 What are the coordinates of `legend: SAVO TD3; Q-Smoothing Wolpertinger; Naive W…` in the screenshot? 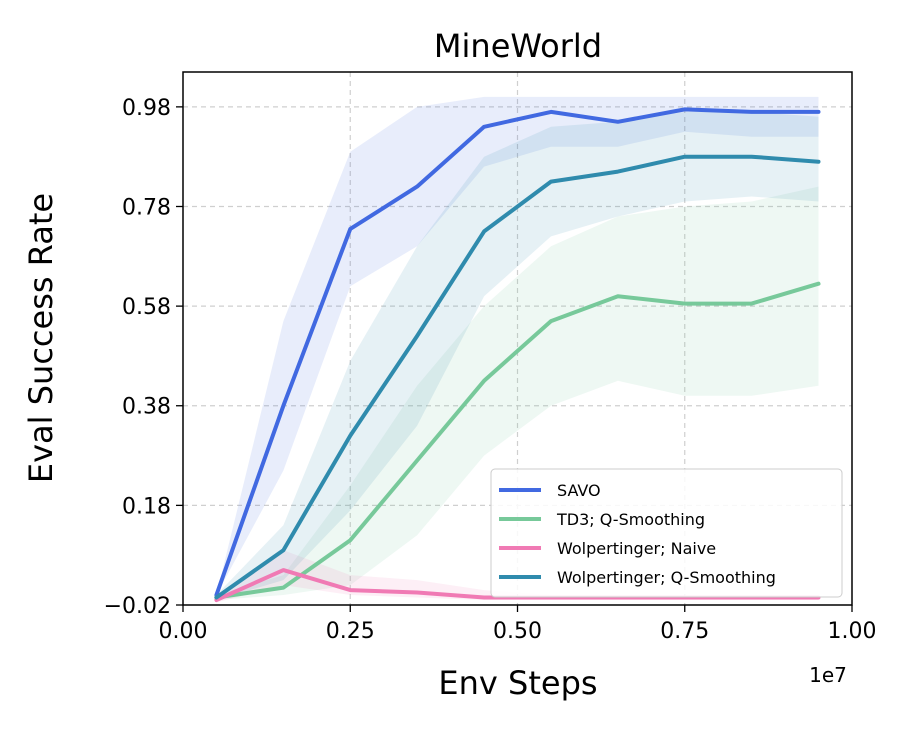 It's located at (666, 533).